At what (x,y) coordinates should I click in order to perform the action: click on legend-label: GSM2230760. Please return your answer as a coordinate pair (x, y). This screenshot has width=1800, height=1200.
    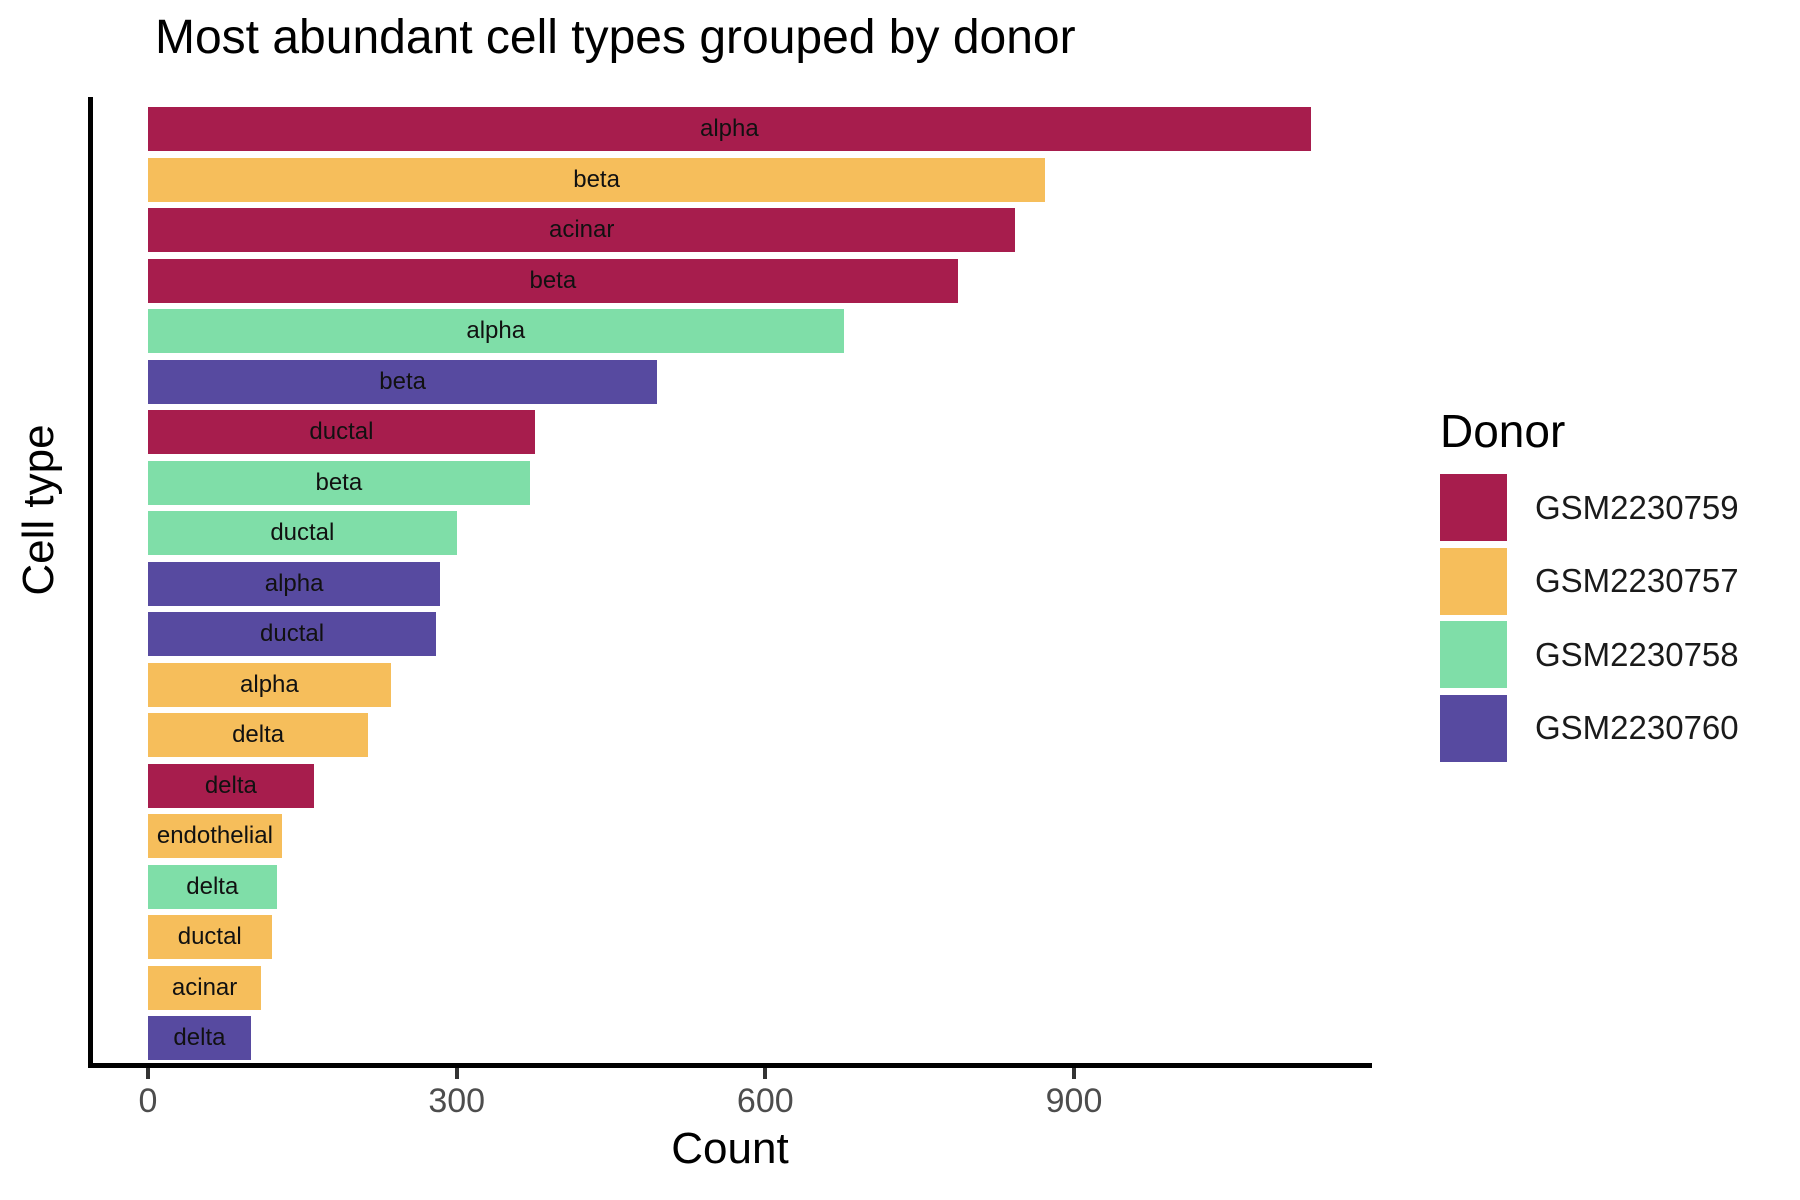
    Looking at the image, I should click on (1637, 727).